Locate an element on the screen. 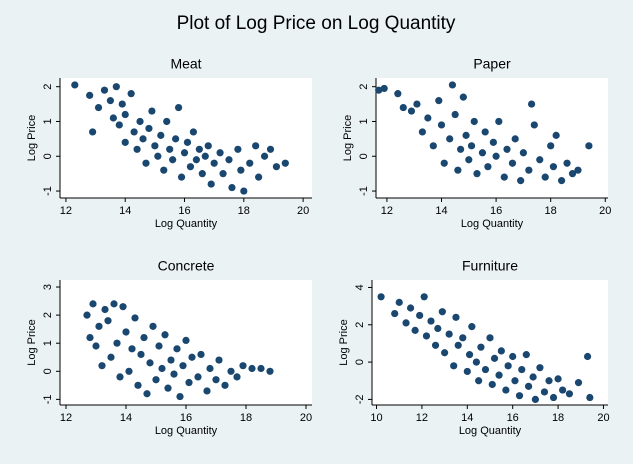 The width and height of the screenshot is (633, 464). y-axis-label: Log Price is located at coordinates (32, 342).